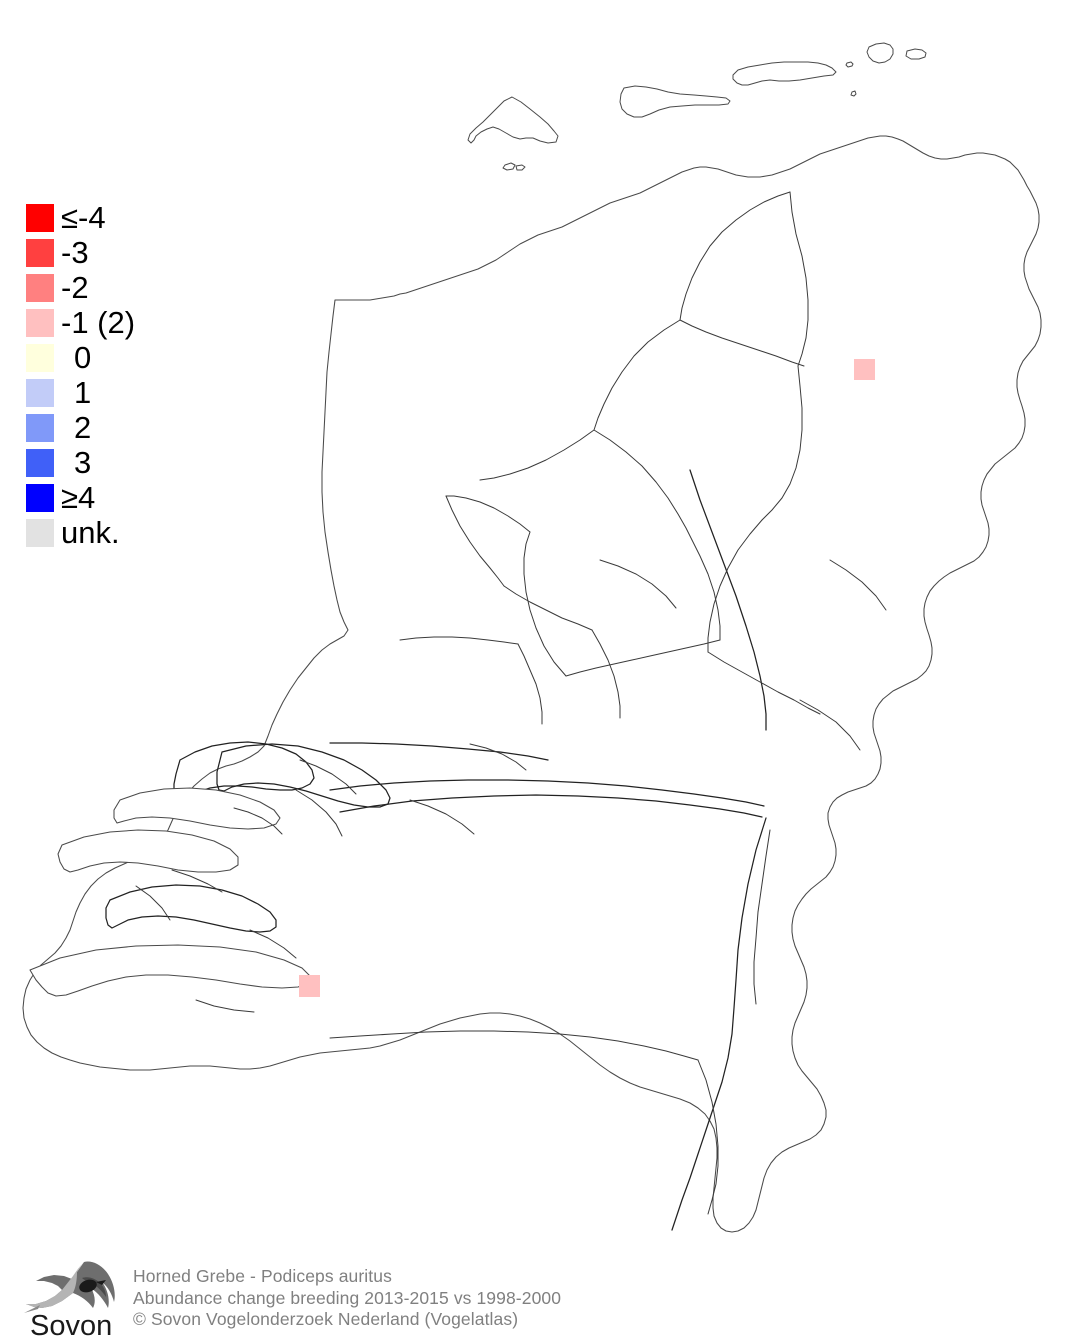  What do you see at coordinates (708, 1137) in the screenshot?
I see `border-limburg-peninsula-w` at bounding box center [708, 1137].